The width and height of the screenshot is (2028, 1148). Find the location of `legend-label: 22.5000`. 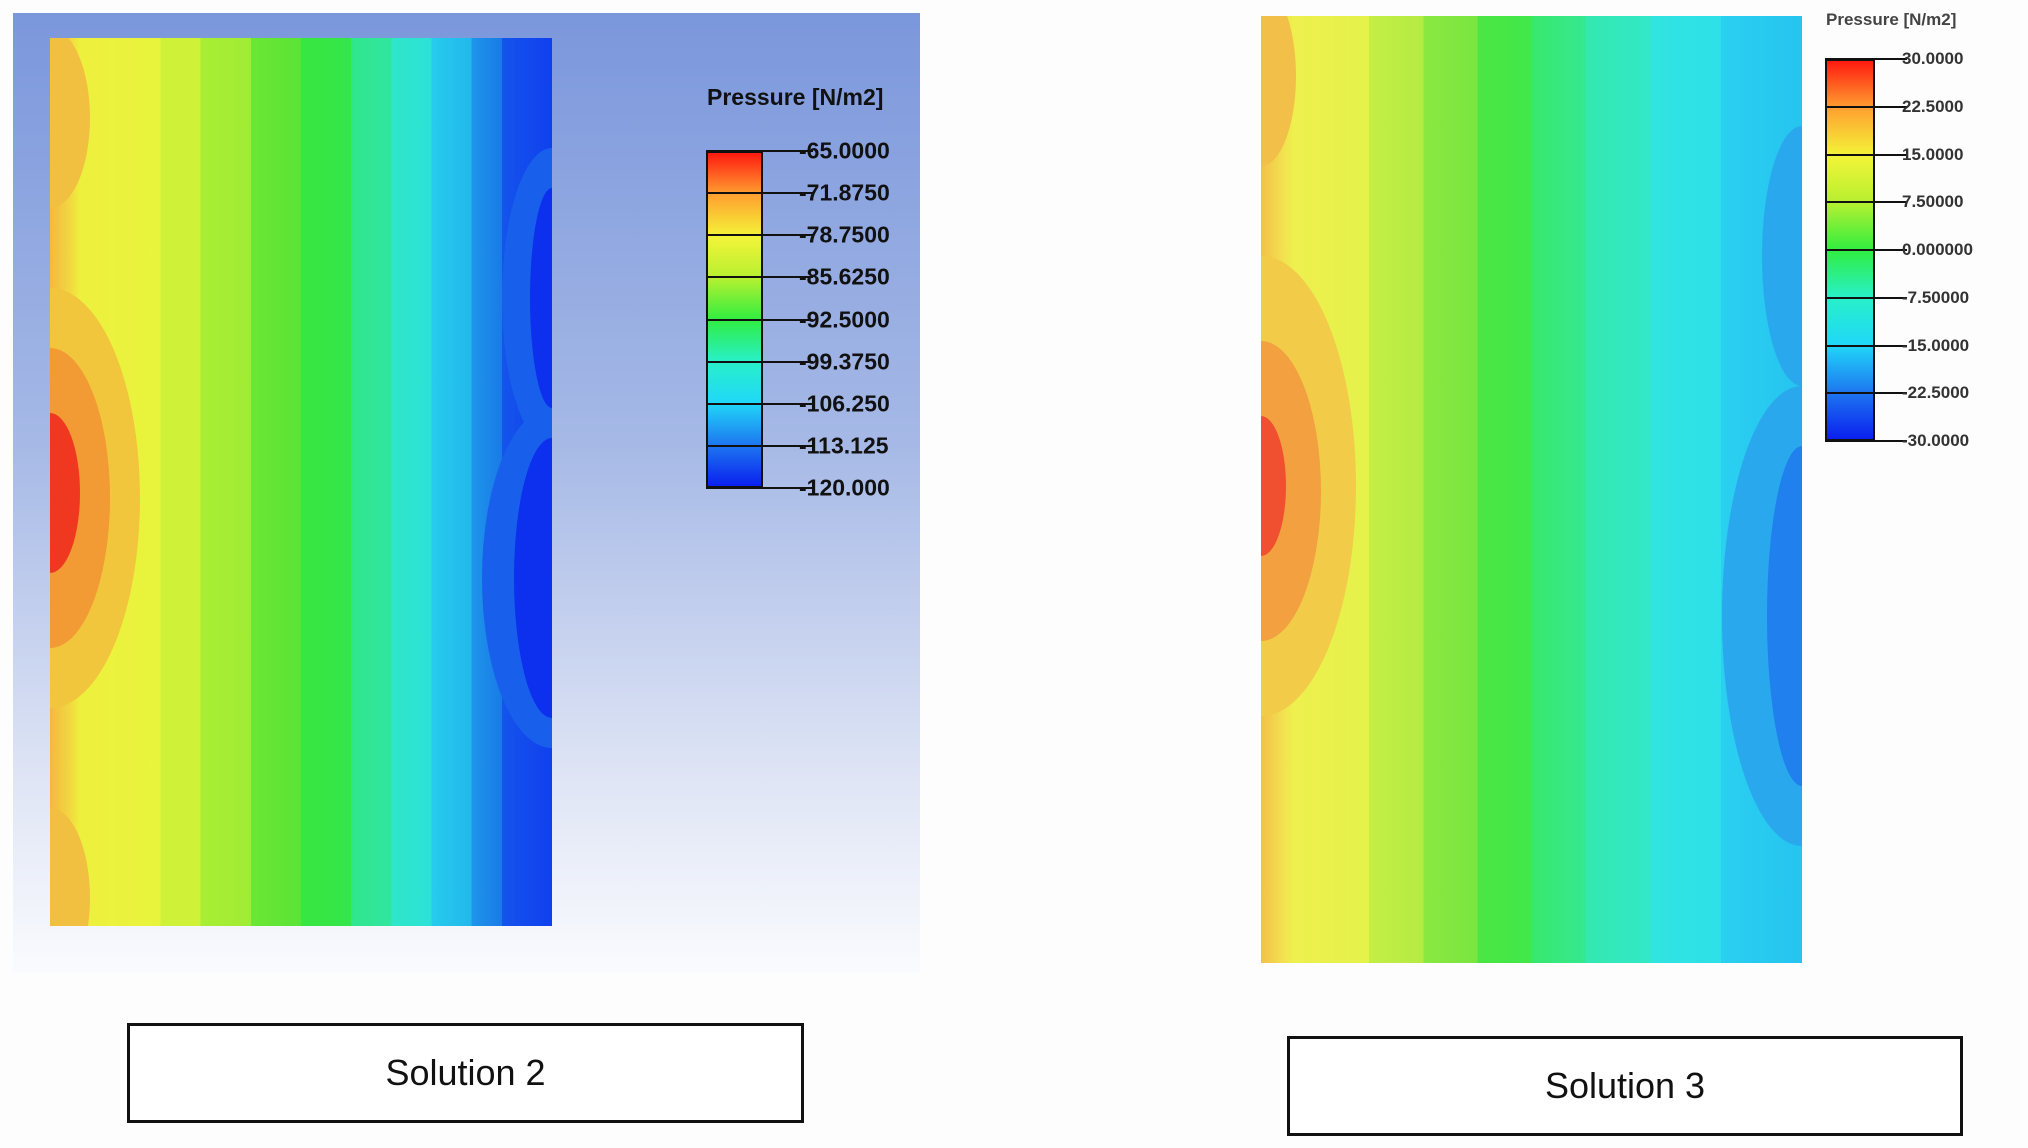

legend-label: 22.5000 is located at coordinates (1933, 106).